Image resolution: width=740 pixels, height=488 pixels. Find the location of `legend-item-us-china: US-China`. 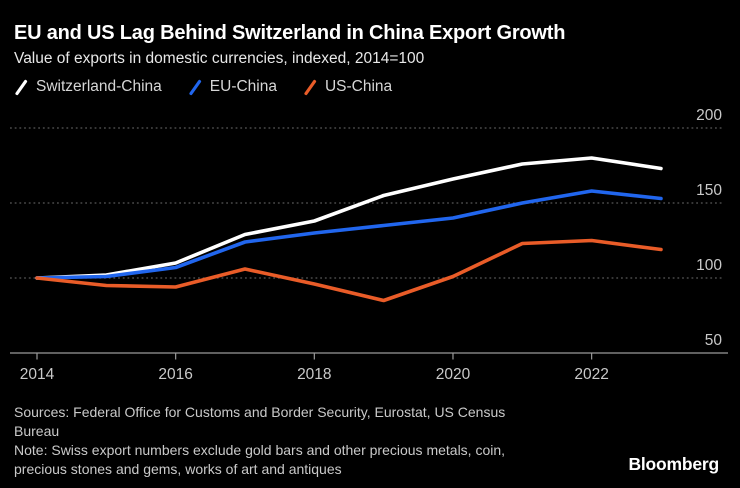

legend-item-us-china: US-China is located at coordinates (347, 87).